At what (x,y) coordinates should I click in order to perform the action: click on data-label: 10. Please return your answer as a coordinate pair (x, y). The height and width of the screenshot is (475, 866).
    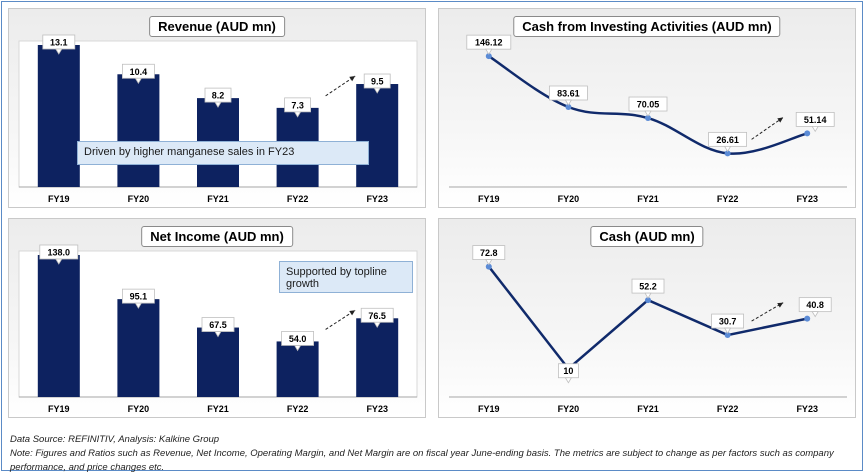
    Looking at the image, I should click on (568, 373).